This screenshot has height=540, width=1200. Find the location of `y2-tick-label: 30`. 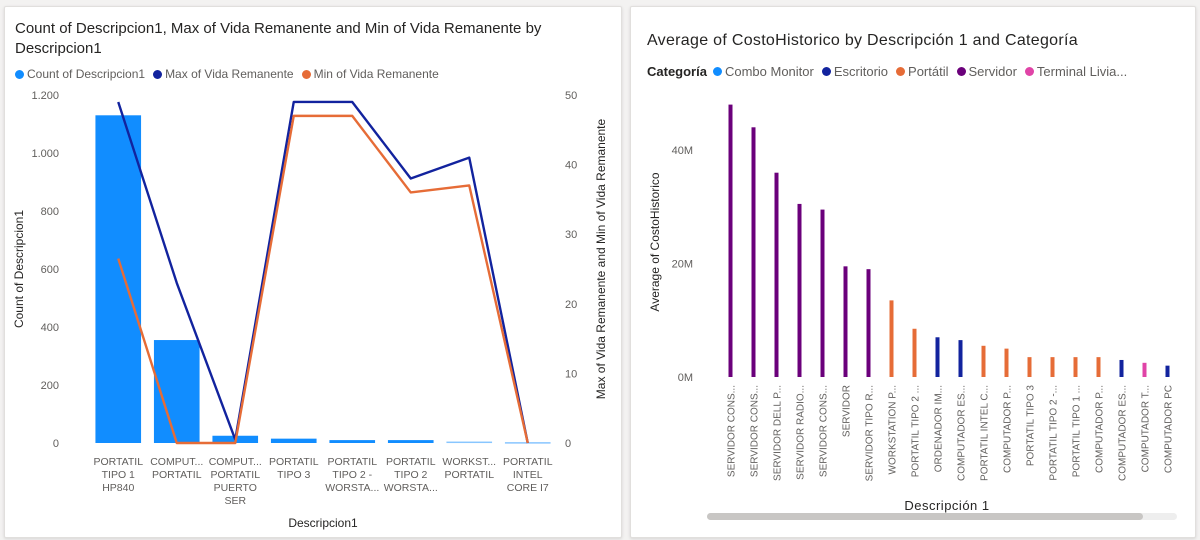

y2-tick-label: 30 is located at coordinates (571, 235).